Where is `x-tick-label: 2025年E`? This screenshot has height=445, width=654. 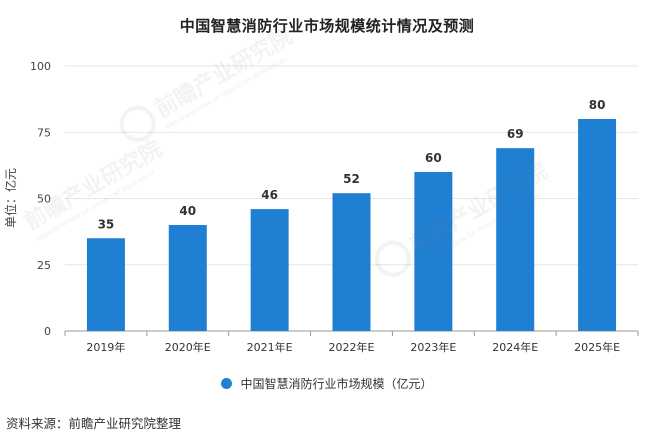
x-tick-label: 2025年E is located at coordinates (597, 347).